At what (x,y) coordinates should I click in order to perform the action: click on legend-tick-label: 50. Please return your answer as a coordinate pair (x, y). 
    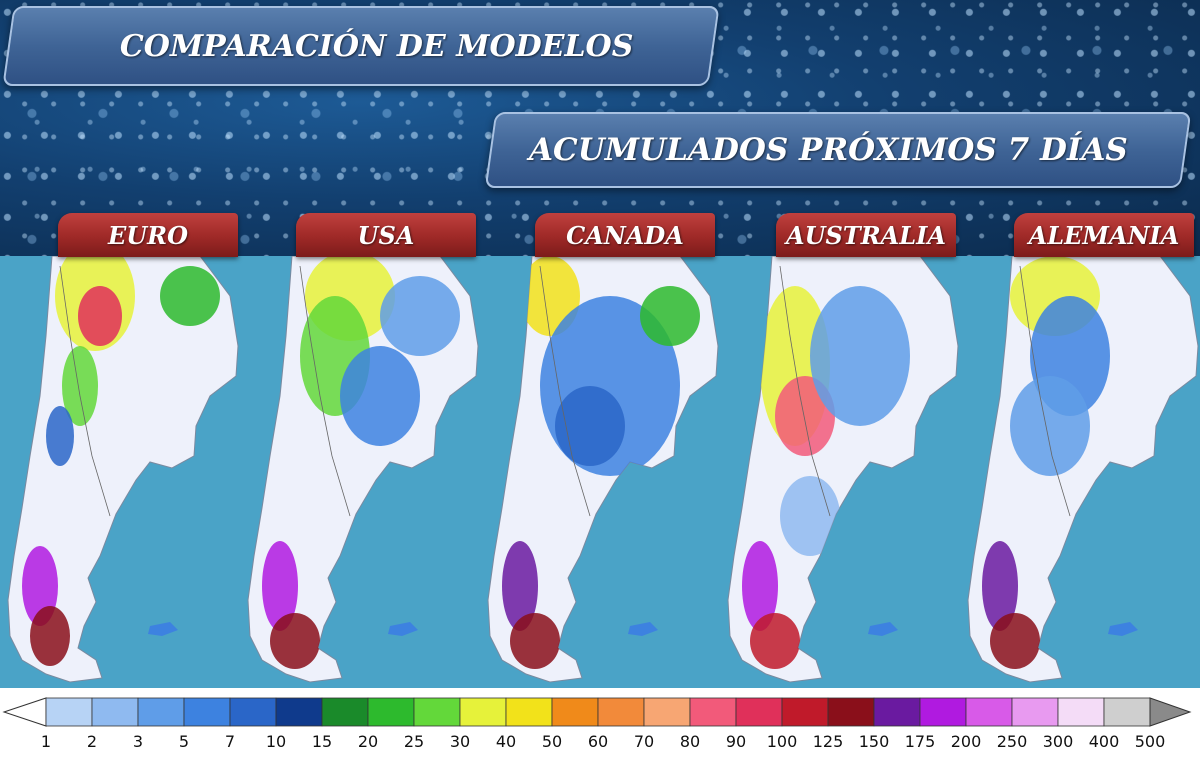
    Looking at the image, I should click on (552, 741).